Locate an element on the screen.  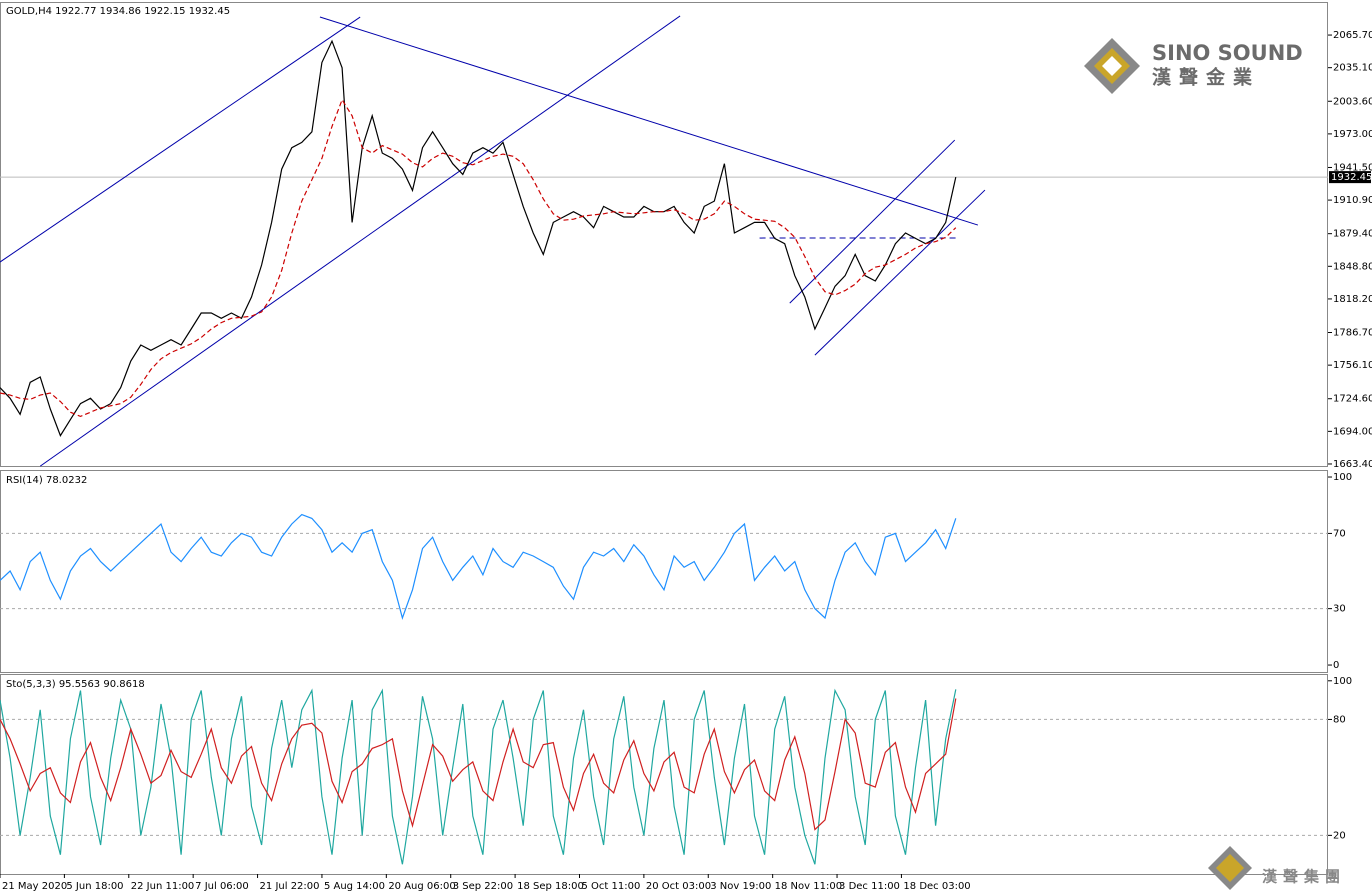
y-tick-label: 1786.70 is located at coordinates (1352, 333).